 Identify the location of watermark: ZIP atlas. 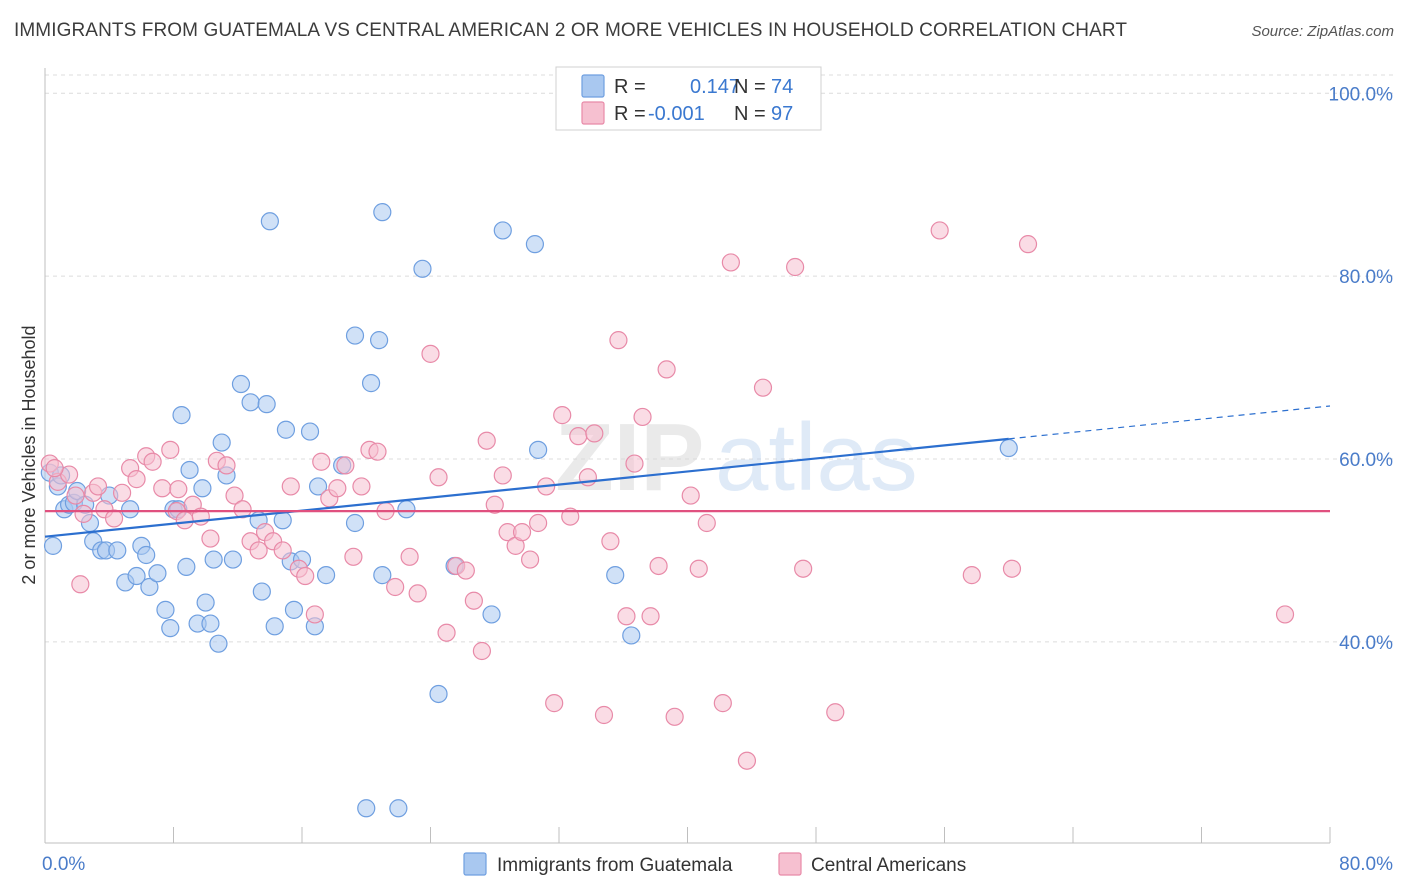
(736, 457).